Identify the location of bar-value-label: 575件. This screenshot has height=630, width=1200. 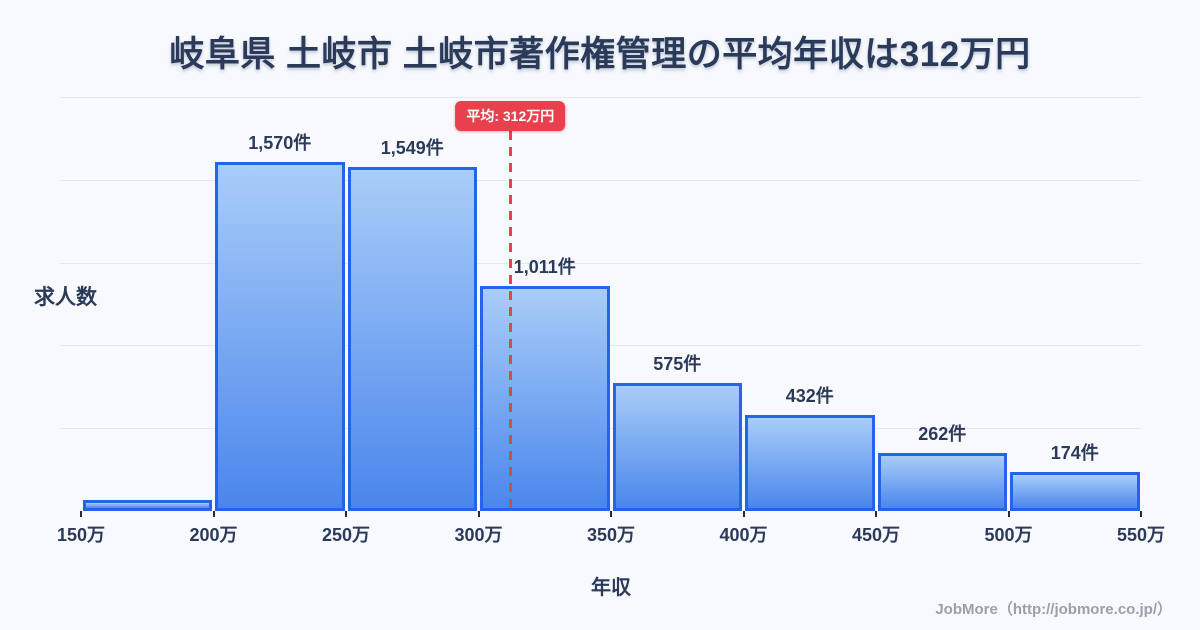
(677, 364).